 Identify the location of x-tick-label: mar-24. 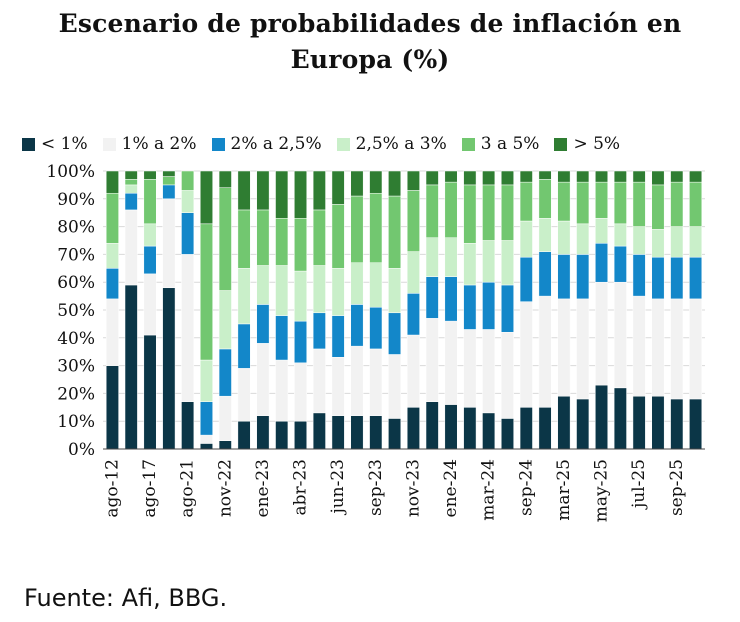
(489, 490).